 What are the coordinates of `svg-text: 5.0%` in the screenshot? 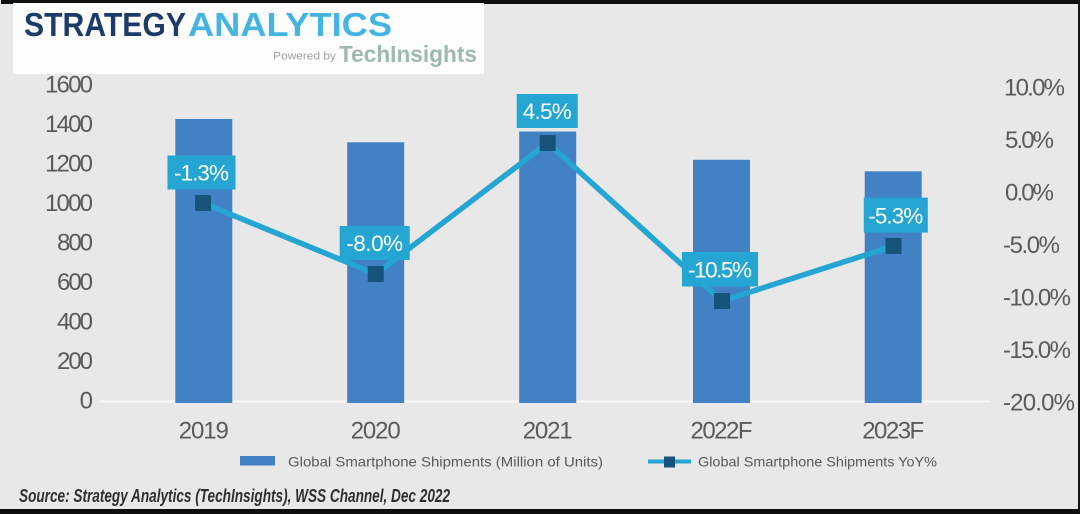 It's located at (1029, 140).